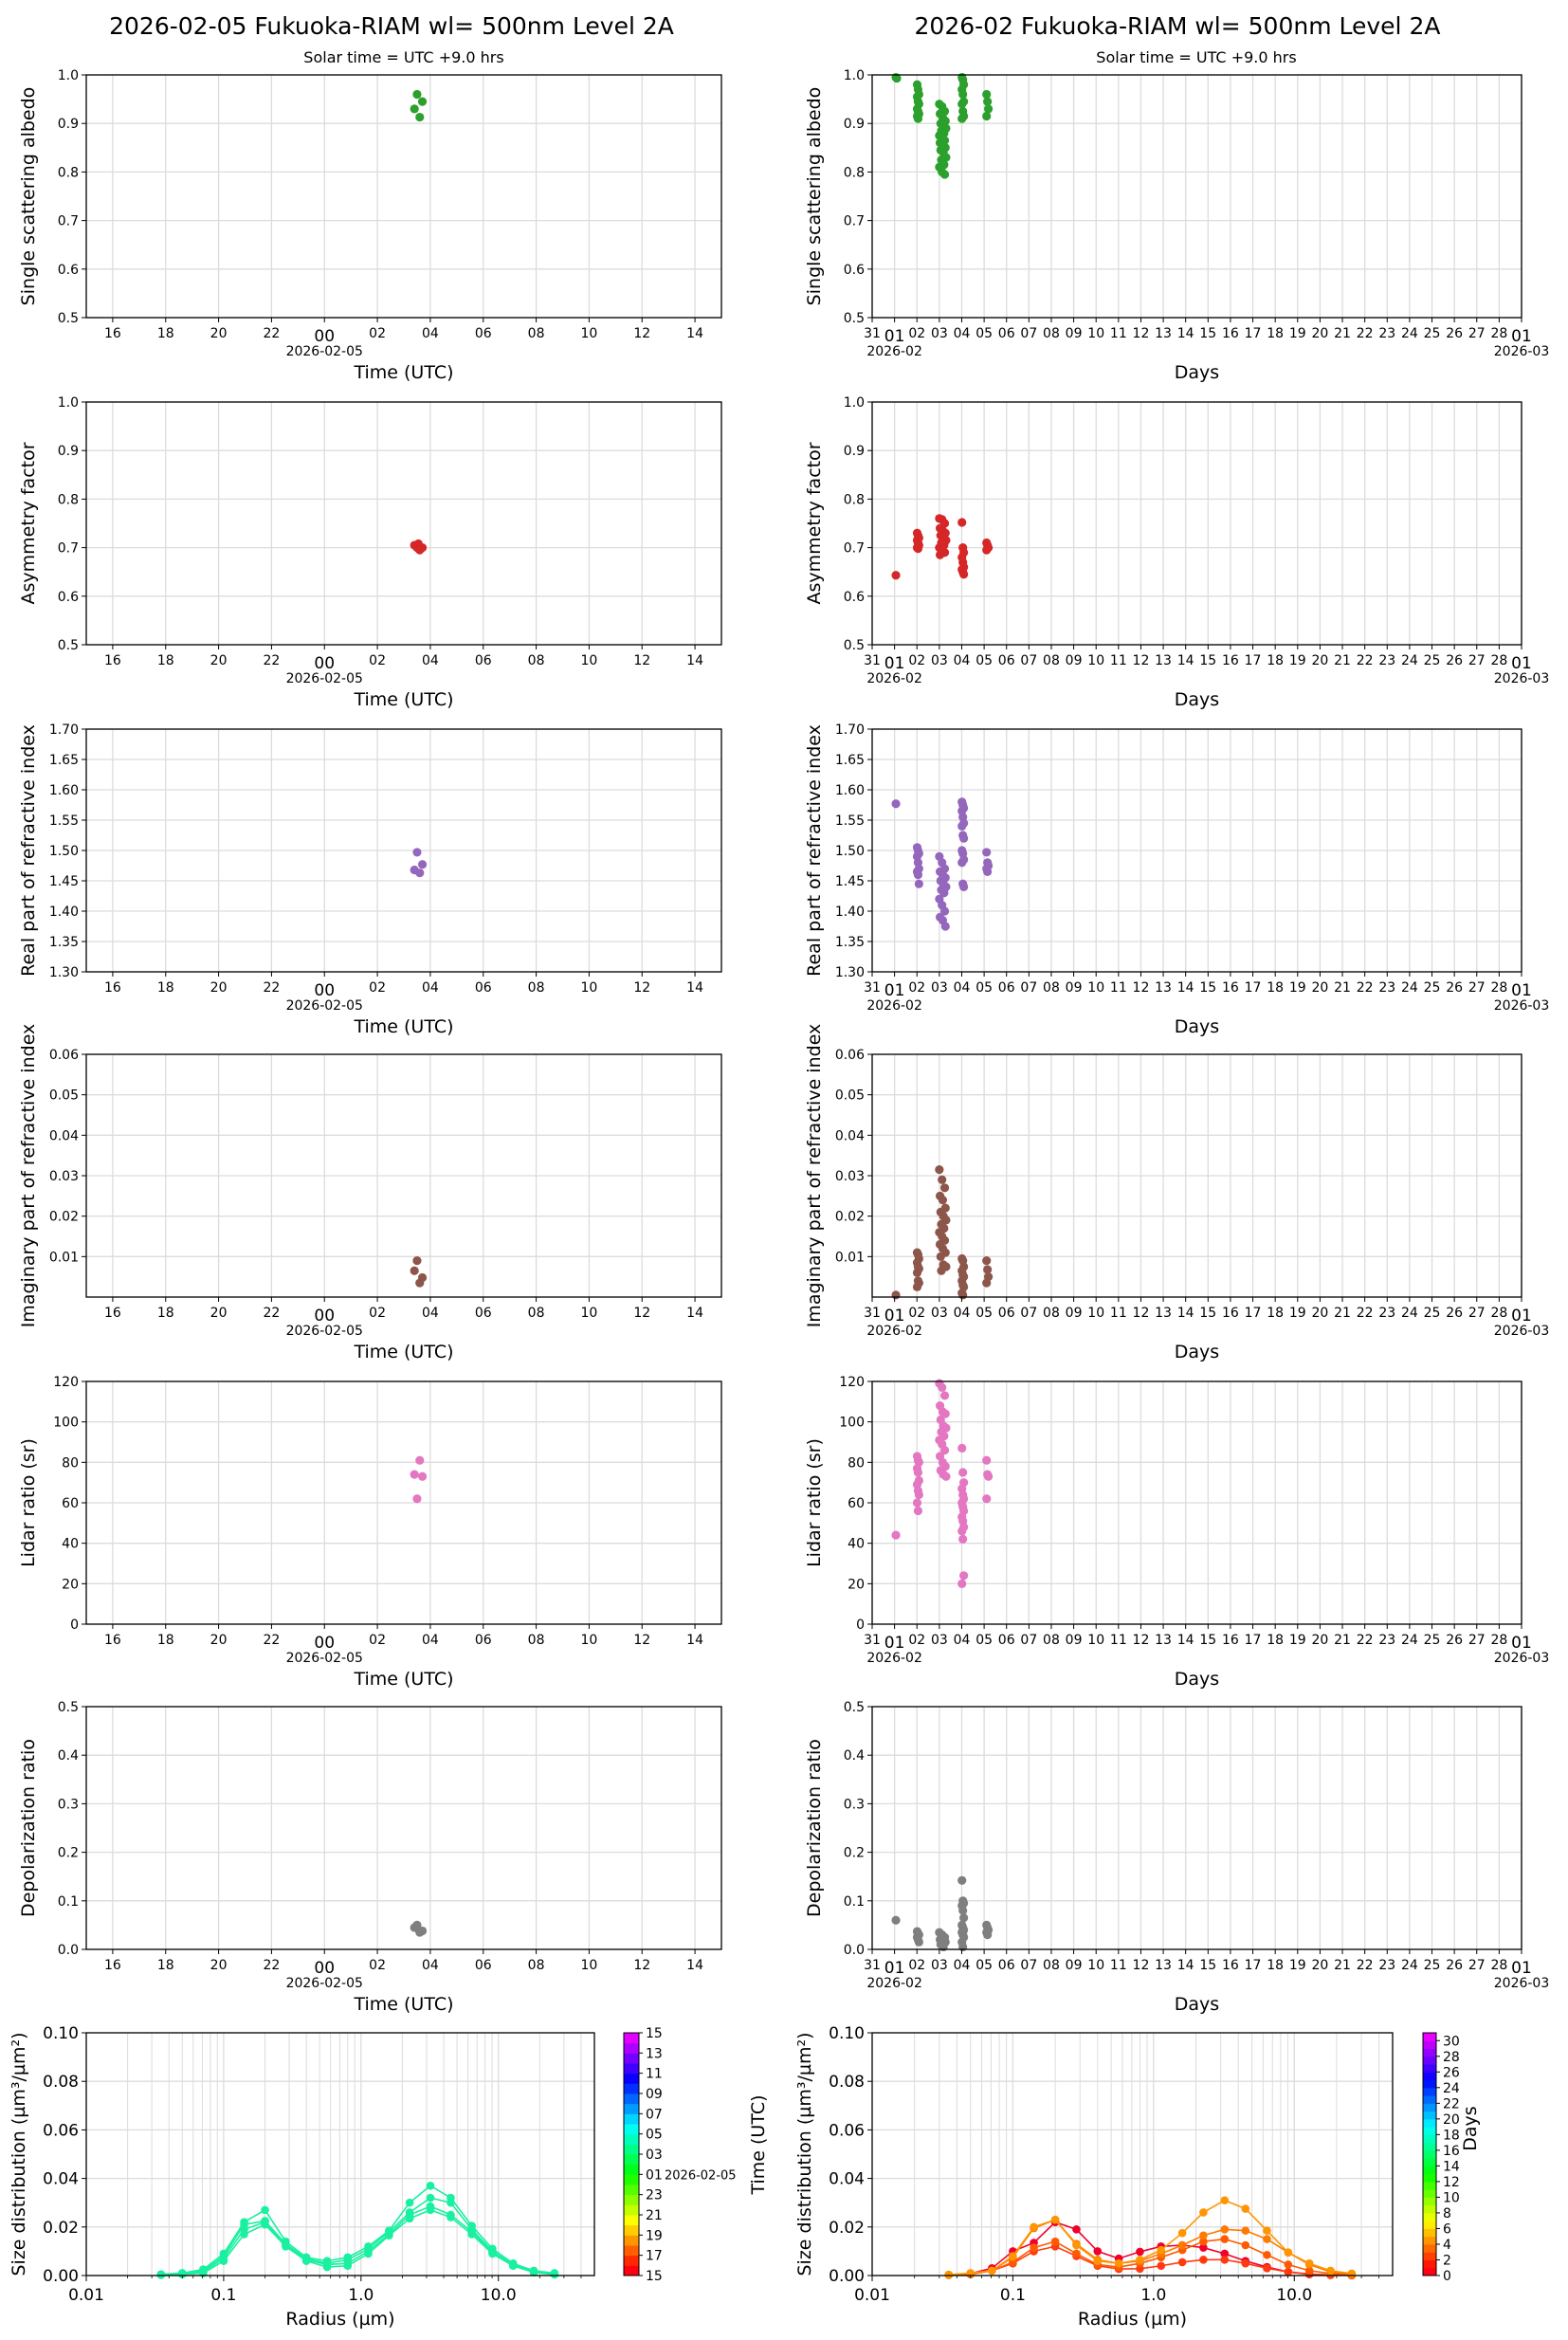 The image size is (1568, 2340). What do you see at coordinates (1051, 1640) in the screenshot?
I see `x-tick-label: 08` at bounding box center [1051, 1640].